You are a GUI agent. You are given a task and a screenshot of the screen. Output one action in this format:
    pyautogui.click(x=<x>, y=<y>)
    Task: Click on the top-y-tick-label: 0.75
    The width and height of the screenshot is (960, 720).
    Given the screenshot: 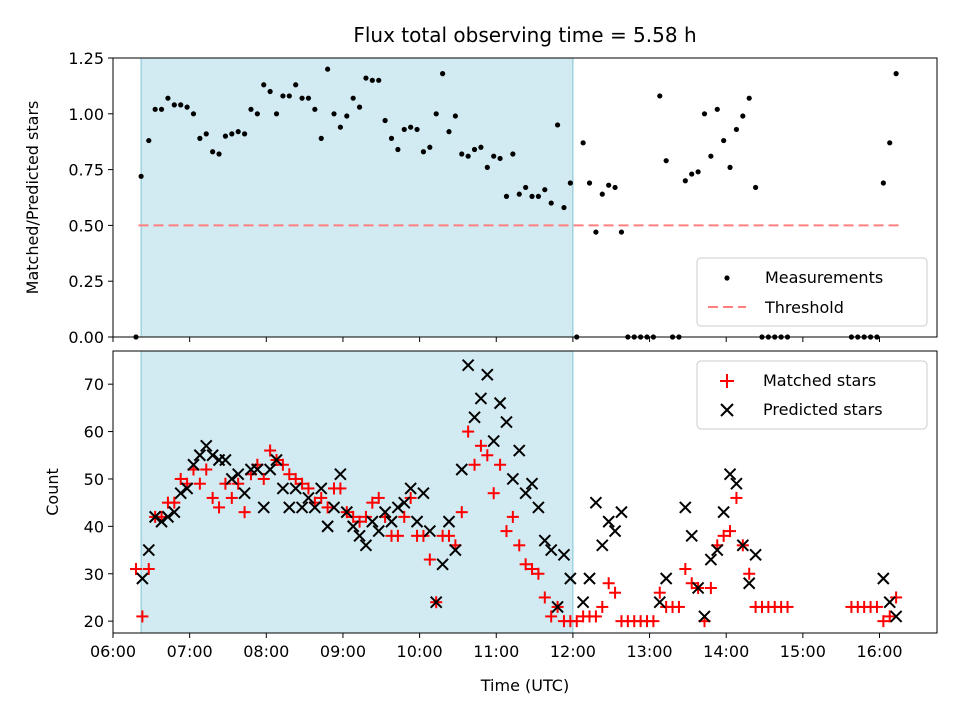 What is the action you would take?
    pyautogui.click(x=86, y=170)
    